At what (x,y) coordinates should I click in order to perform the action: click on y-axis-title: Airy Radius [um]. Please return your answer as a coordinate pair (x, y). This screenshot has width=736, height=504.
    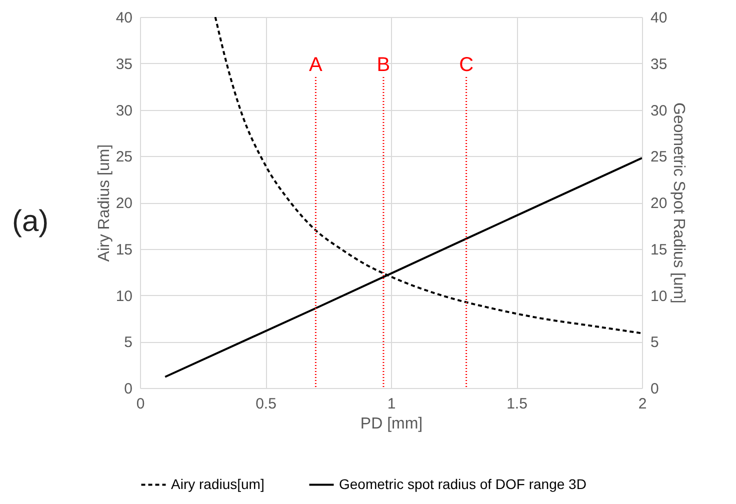
    Looking at the image, I should click on (104, 203).